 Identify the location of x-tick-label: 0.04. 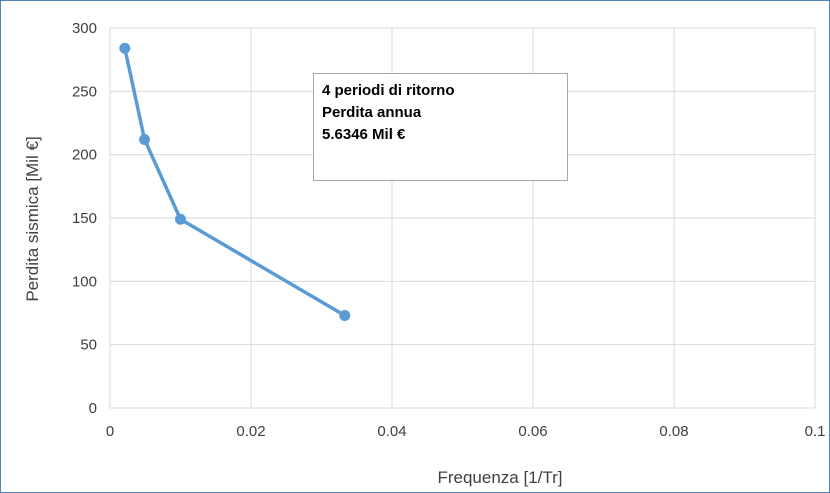
(391, 431).